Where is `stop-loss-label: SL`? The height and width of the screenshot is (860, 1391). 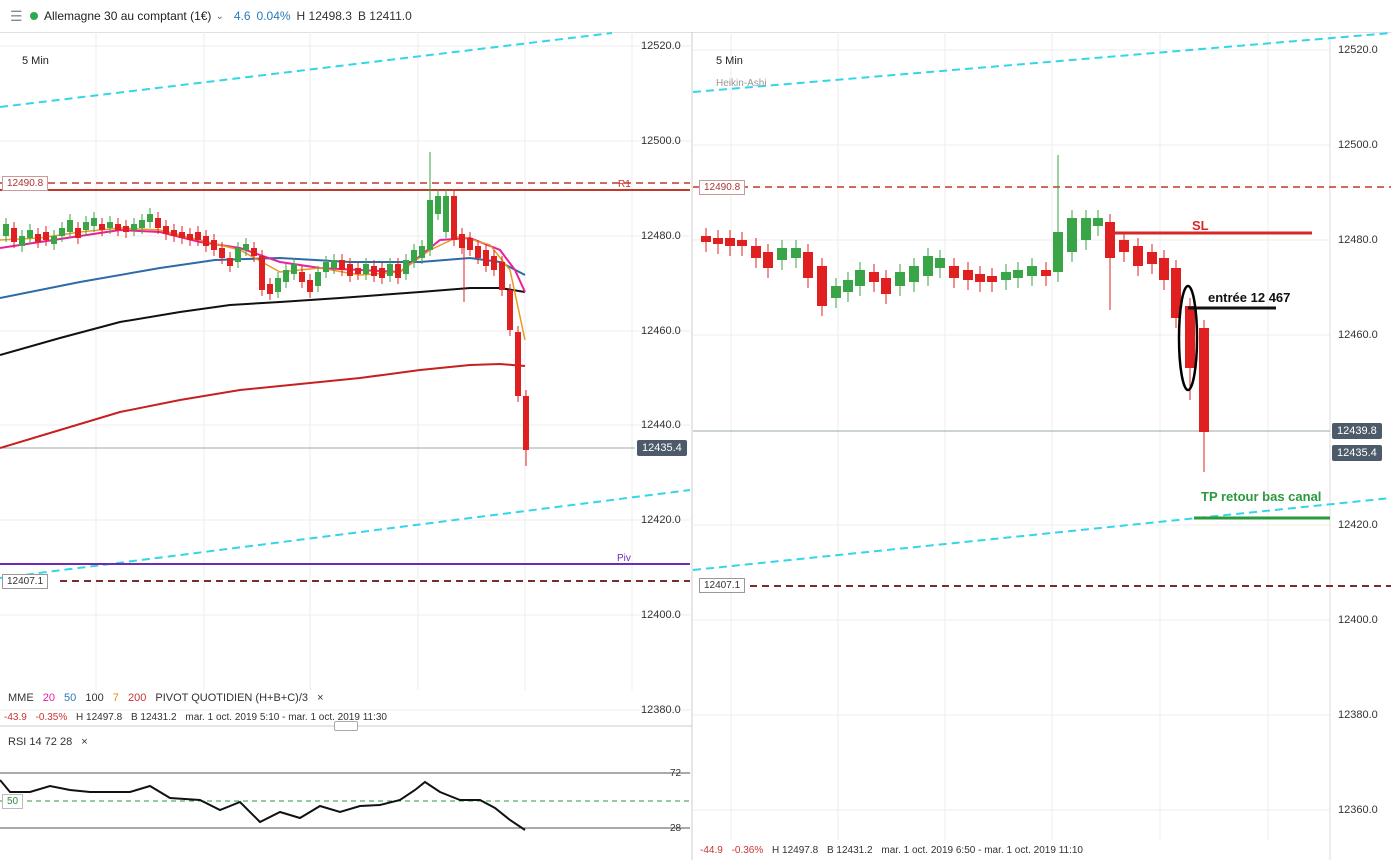
stop-loss-label: SL is located at coordinates (1200, 225).